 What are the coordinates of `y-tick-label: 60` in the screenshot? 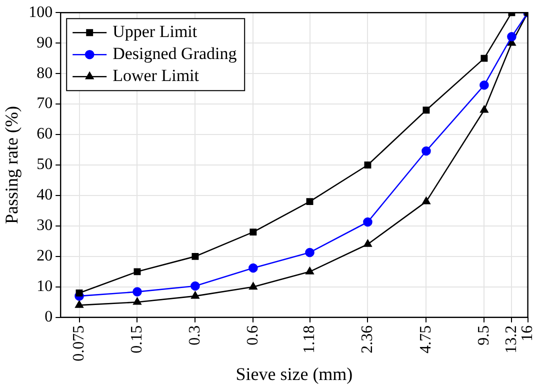 It's located at (44, 134).